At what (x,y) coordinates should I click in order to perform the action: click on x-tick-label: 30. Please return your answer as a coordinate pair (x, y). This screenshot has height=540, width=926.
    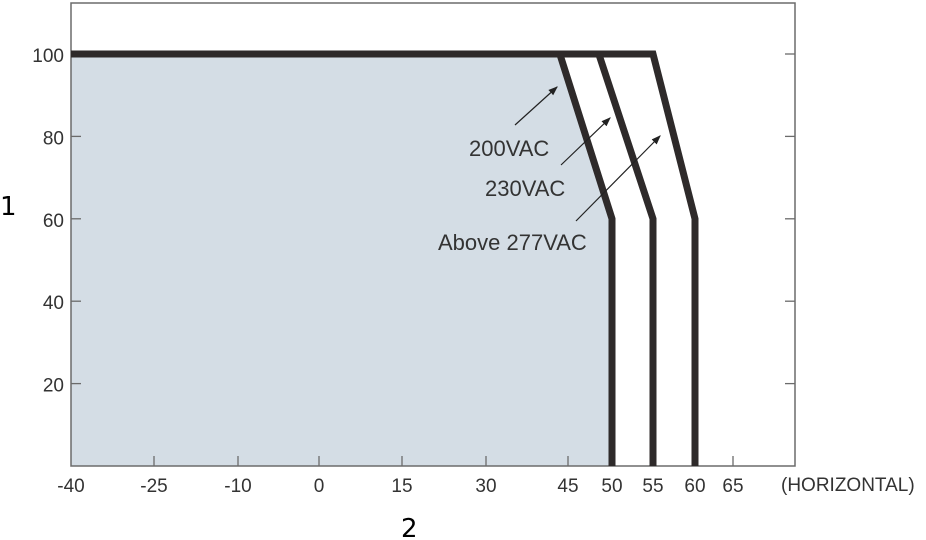
    Looking at the image, I should click on (485, 486).